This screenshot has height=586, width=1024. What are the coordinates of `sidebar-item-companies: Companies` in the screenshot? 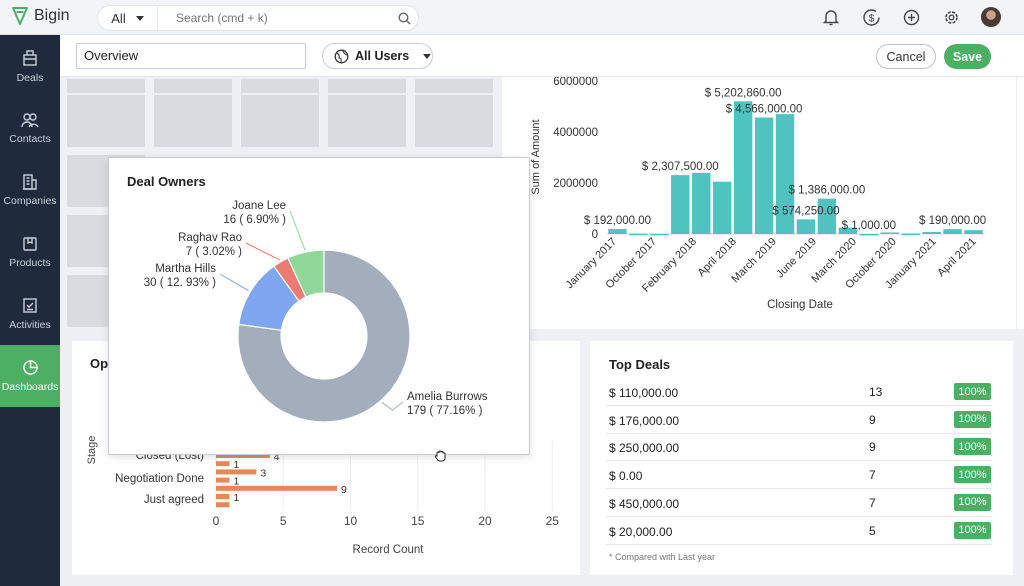 It's located at (30, 190).